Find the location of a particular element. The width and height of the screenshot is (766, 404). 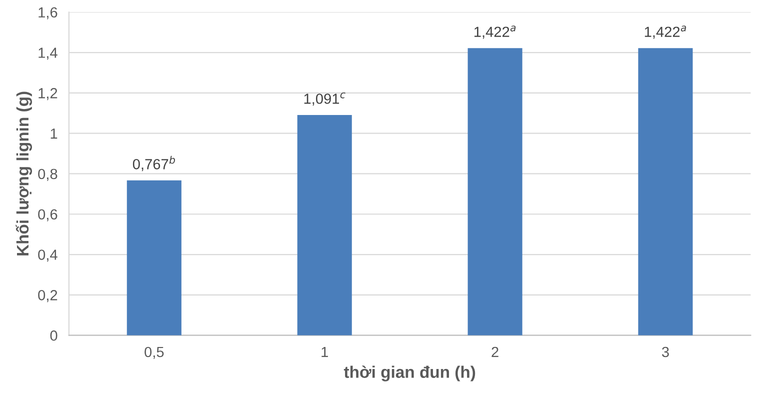

x-tick-label: 2 is located at coordinates (495, 351).